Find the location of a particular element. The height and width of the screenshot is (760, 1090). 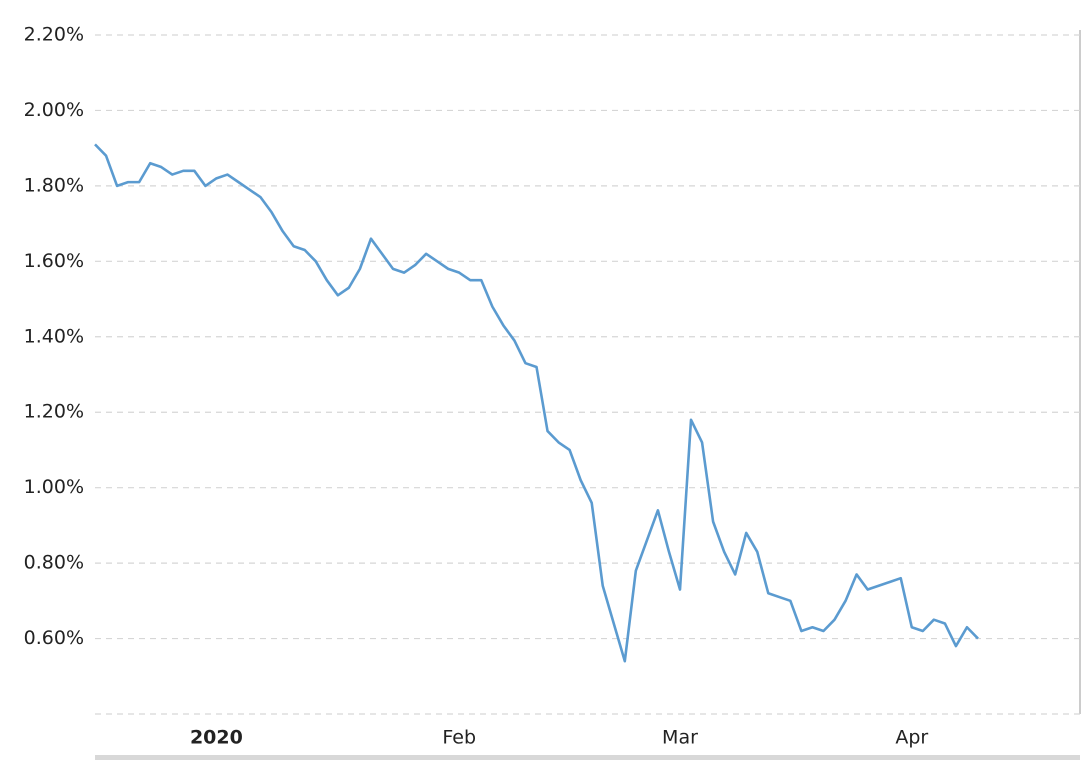

y-tick-label: 2.00% is located at coordinates (54, 110).